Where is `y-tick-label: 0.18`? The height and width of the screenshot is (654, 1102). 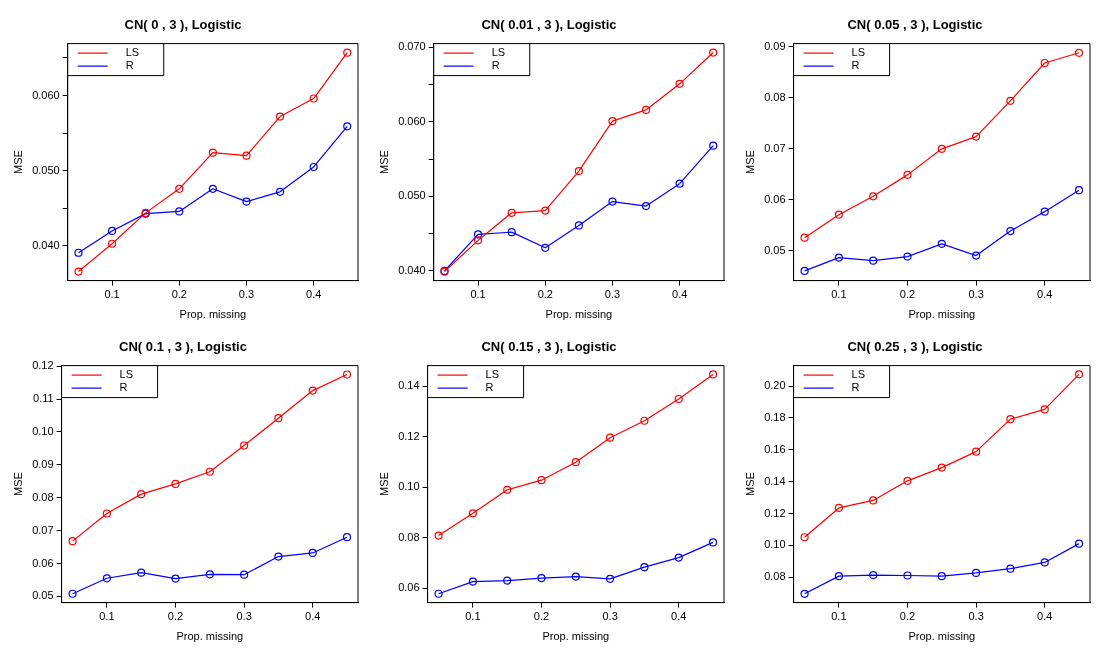
y-tick-label: 0.18 is located at coordinates (775, 416).